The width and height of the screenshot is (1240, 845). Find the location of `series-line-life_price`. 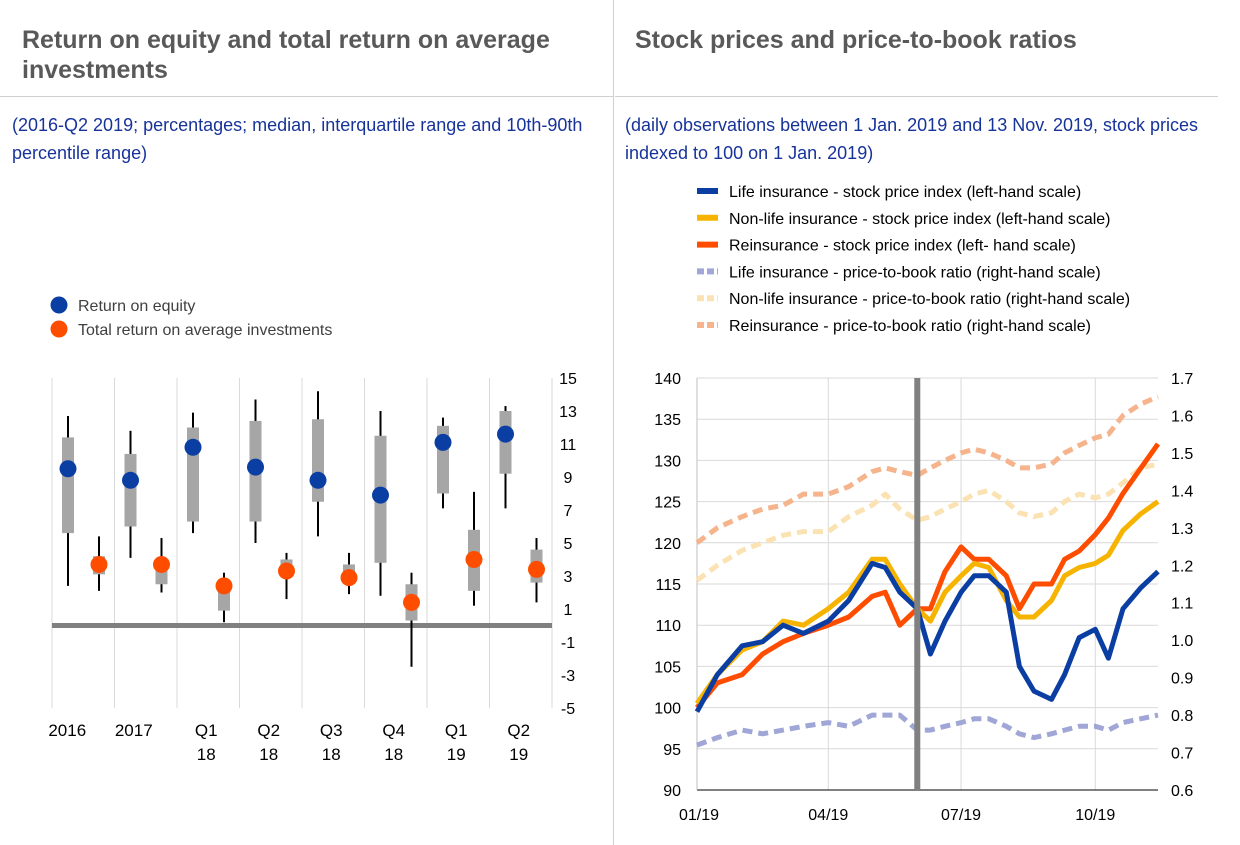

series-line-life_price is located at coordinates (927, 636).